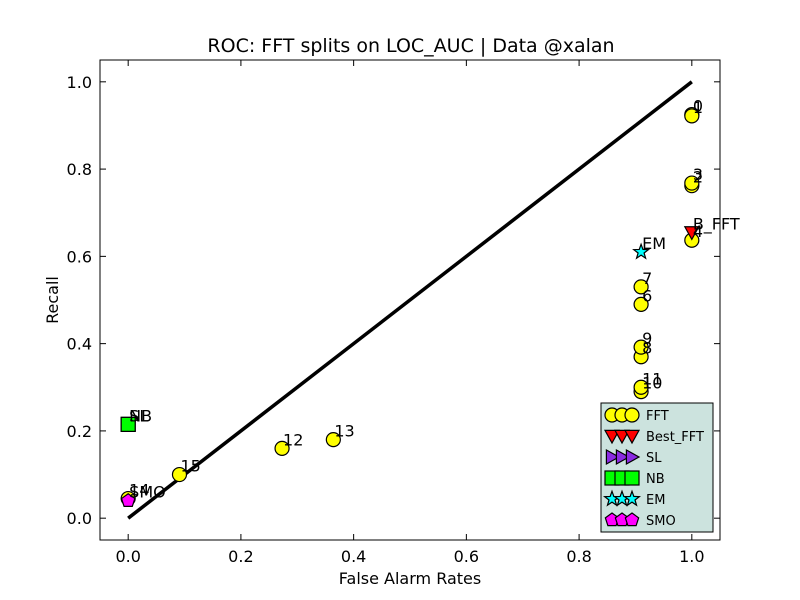  What do you see at coordinates (344, 431) in the screenshot?
I see `point-label: 13` at bounding box center [344, 431].